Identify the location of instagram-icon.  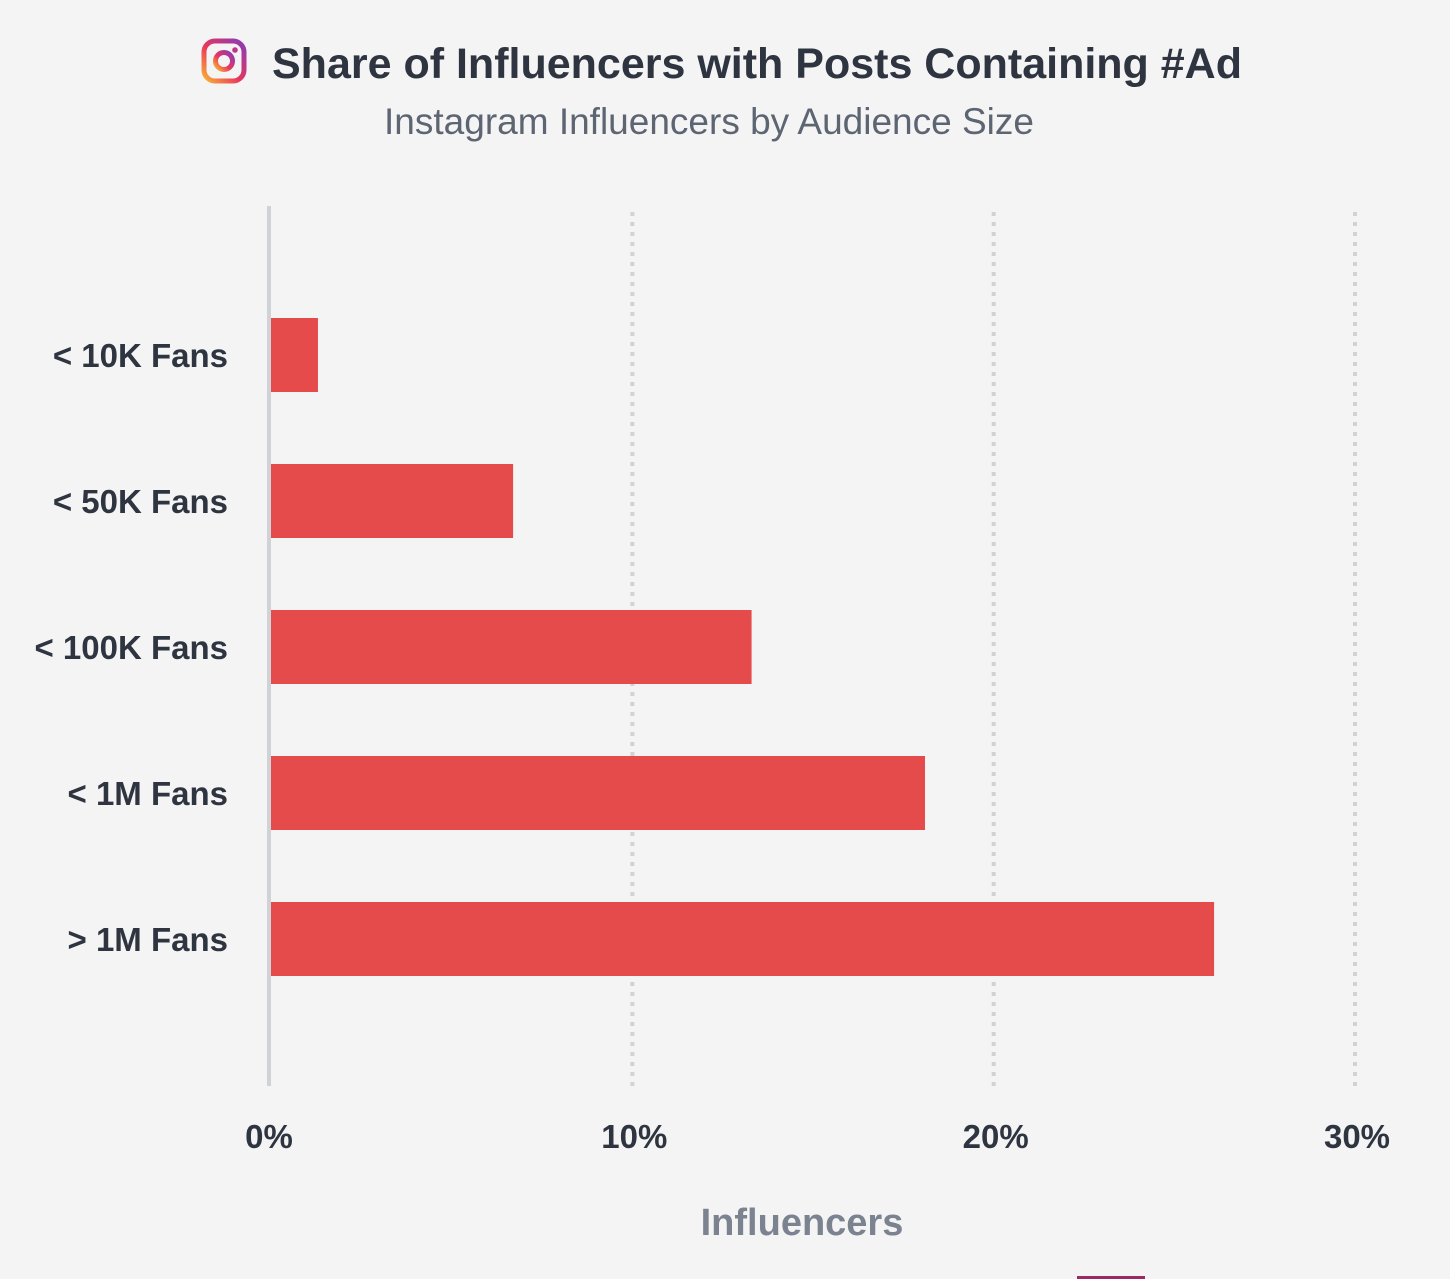
(224, 61).